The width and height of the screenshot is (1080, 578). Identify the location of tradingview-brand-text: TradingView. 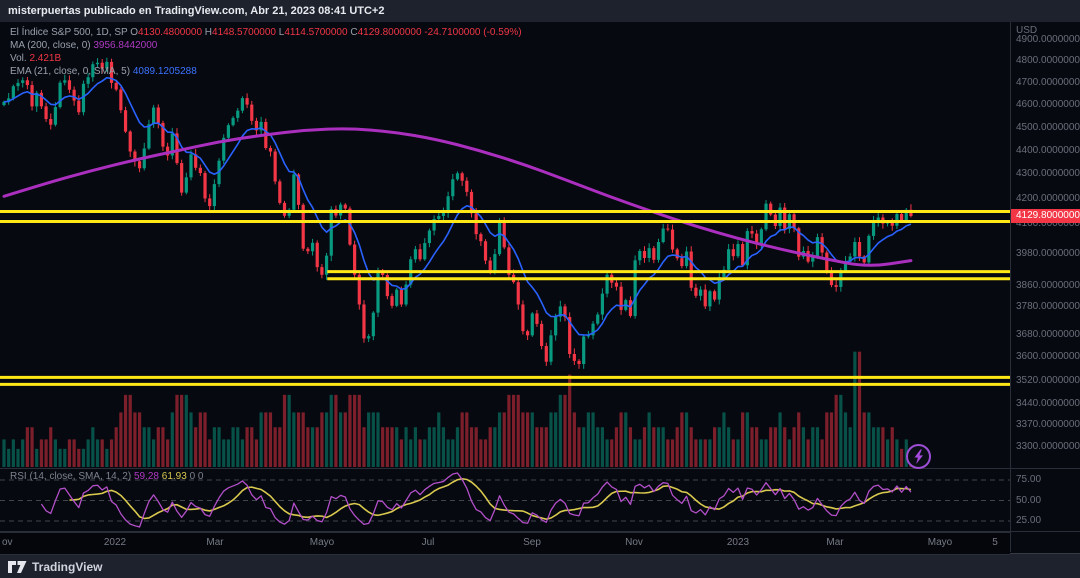
(67, 566).